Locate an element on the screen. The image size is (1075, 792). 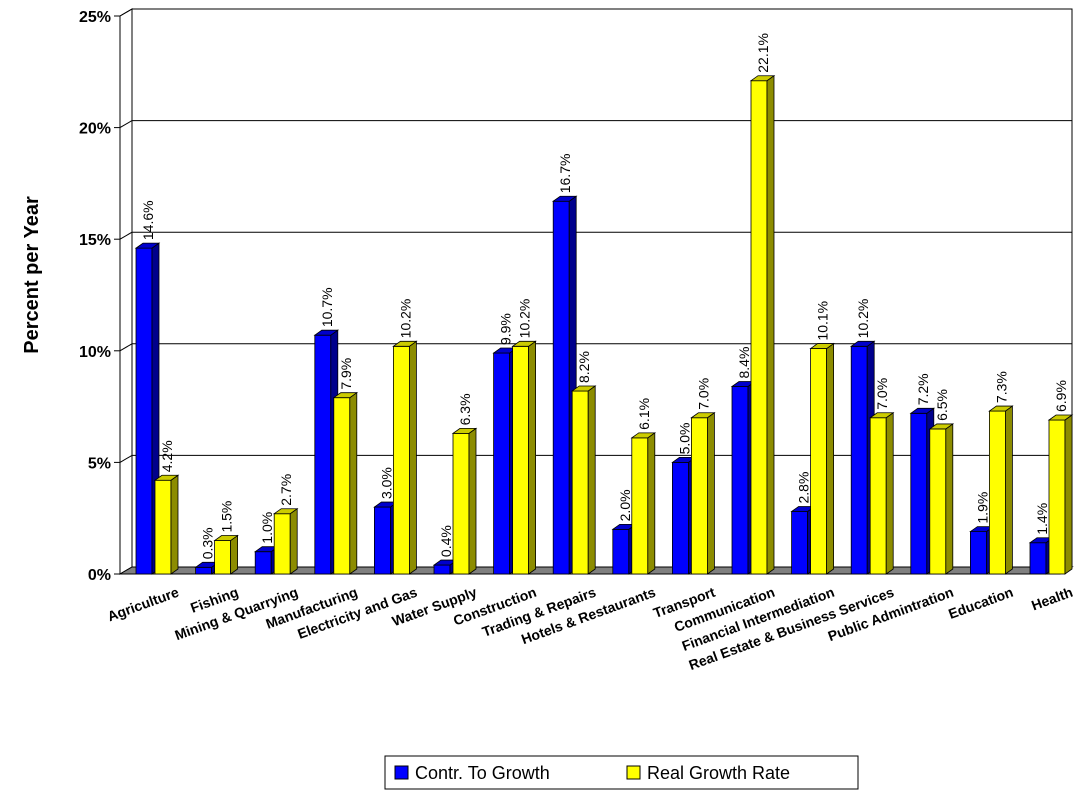
data-label: 9.9% is located at coordinates (506, 329).